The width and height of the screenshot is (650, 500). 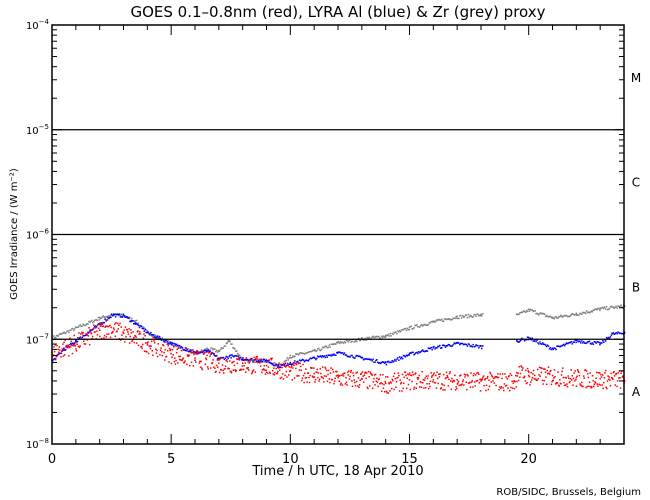 I want to click on class-label-M: M, so click(x=636, y=78).